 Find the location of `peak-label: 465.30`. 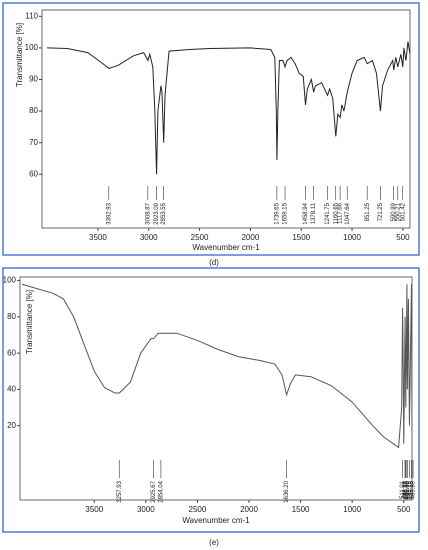

peak-label: 465.30 is located at coordinates (408, 489).